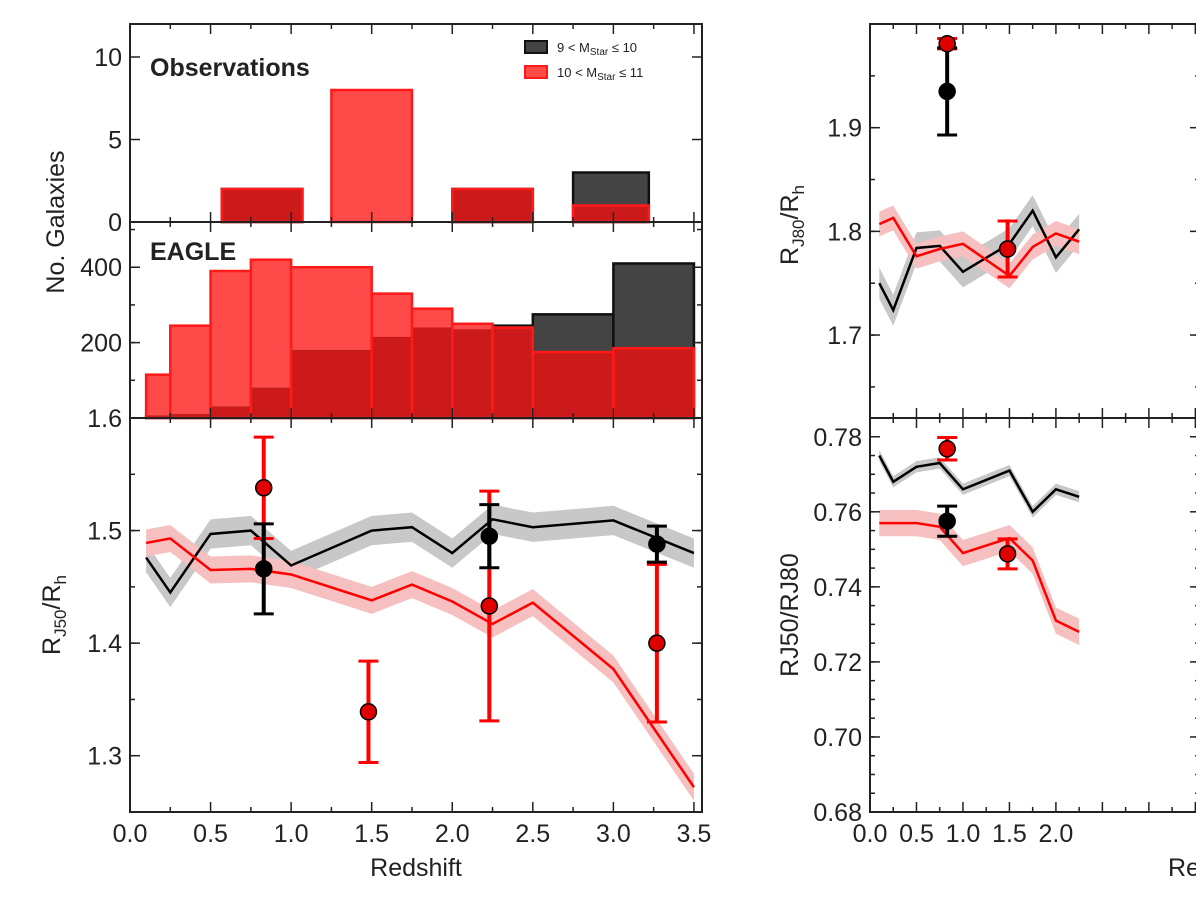 This screenshot has width=1196, height=897. What do you see at coordinates (115, 141) in the screenshot?
I see `y-tick-label: 5` at bounding box center [115, 141].